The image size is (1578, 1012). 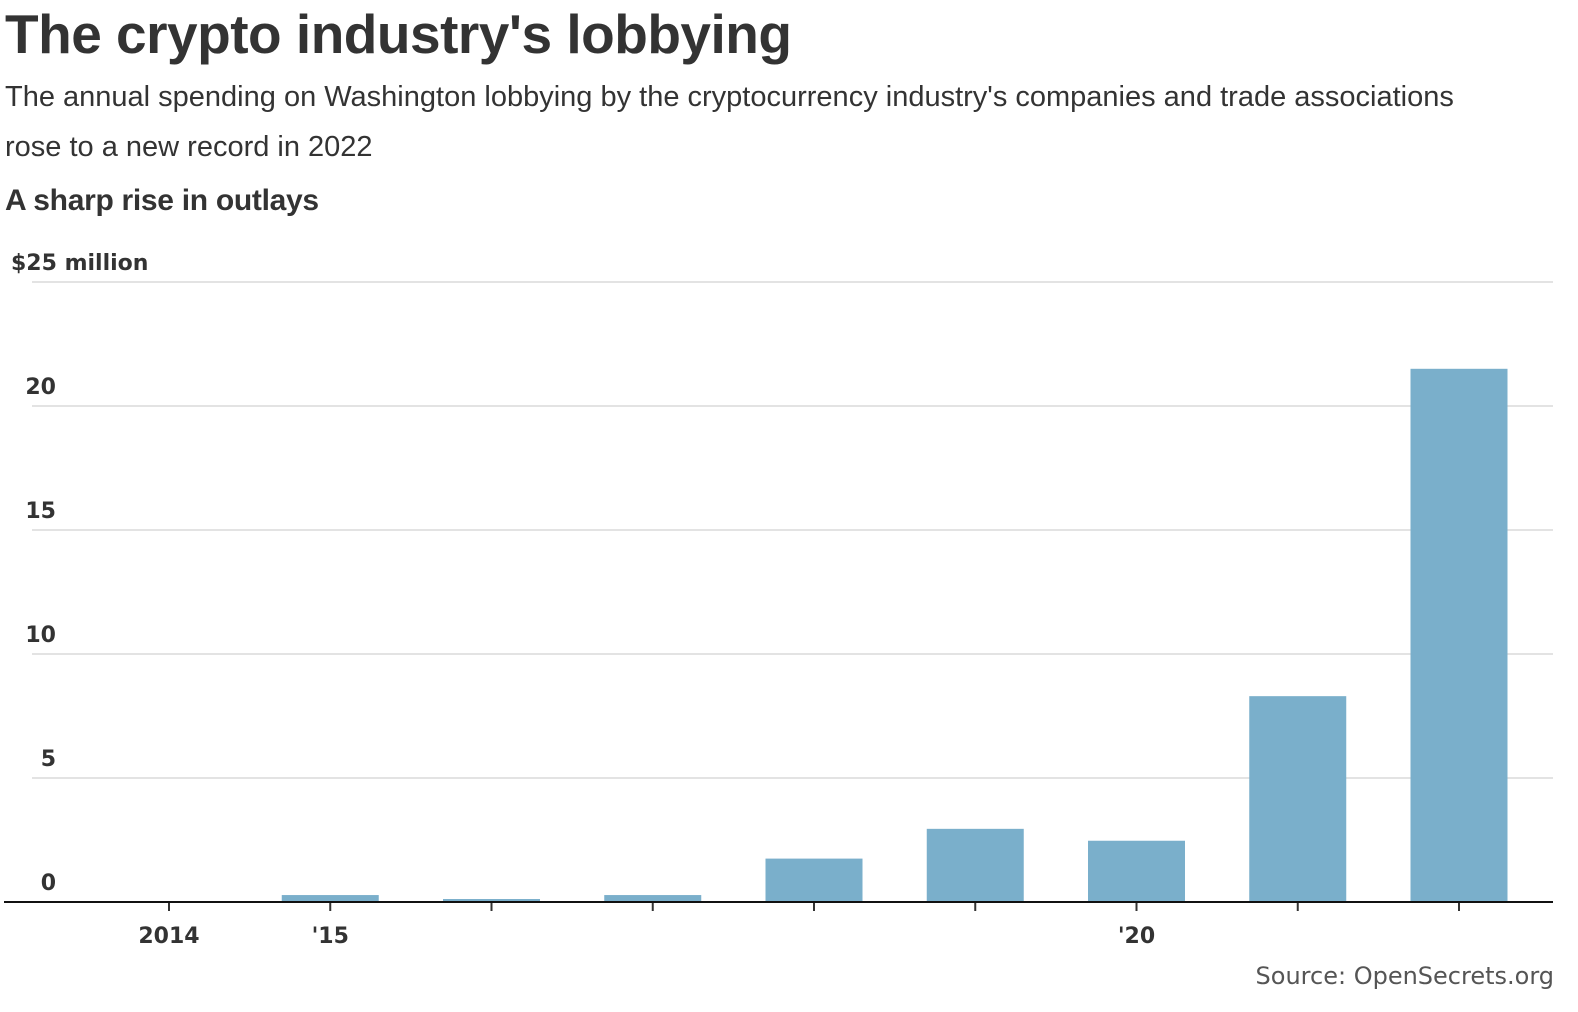 What do you see at coordinates (491, 900) in the screenshot?
I see `bar-2016` at bounding box center [491, 900].